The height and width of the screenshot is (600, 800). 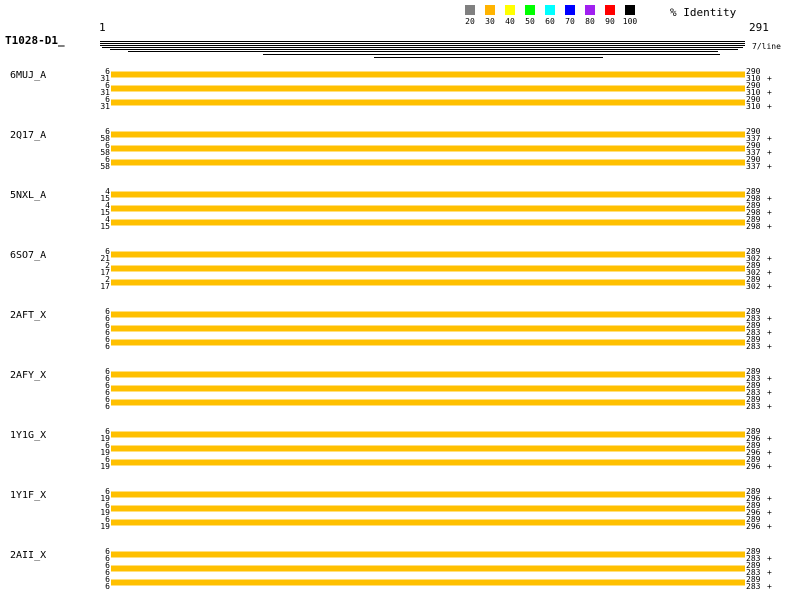 I want to click on template-end: 337, so click(x=753, y=138).